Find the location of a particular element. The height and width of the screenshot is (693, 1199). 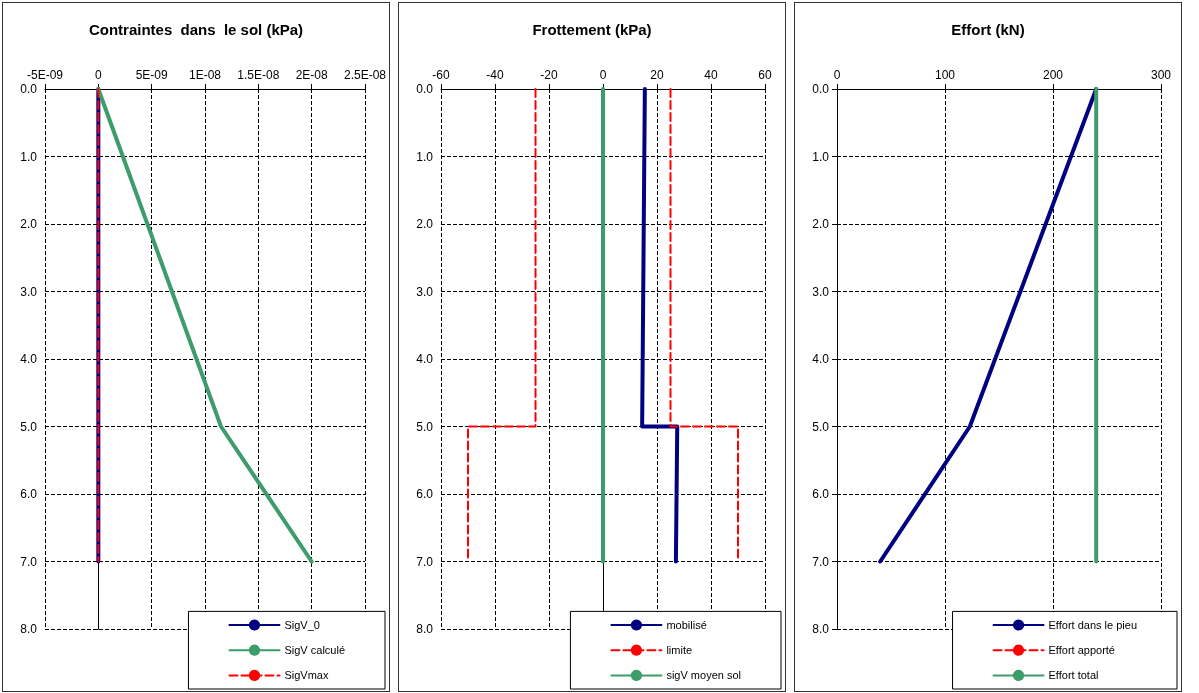

legend-label: mobilisé is located at coordinates (686, 625).